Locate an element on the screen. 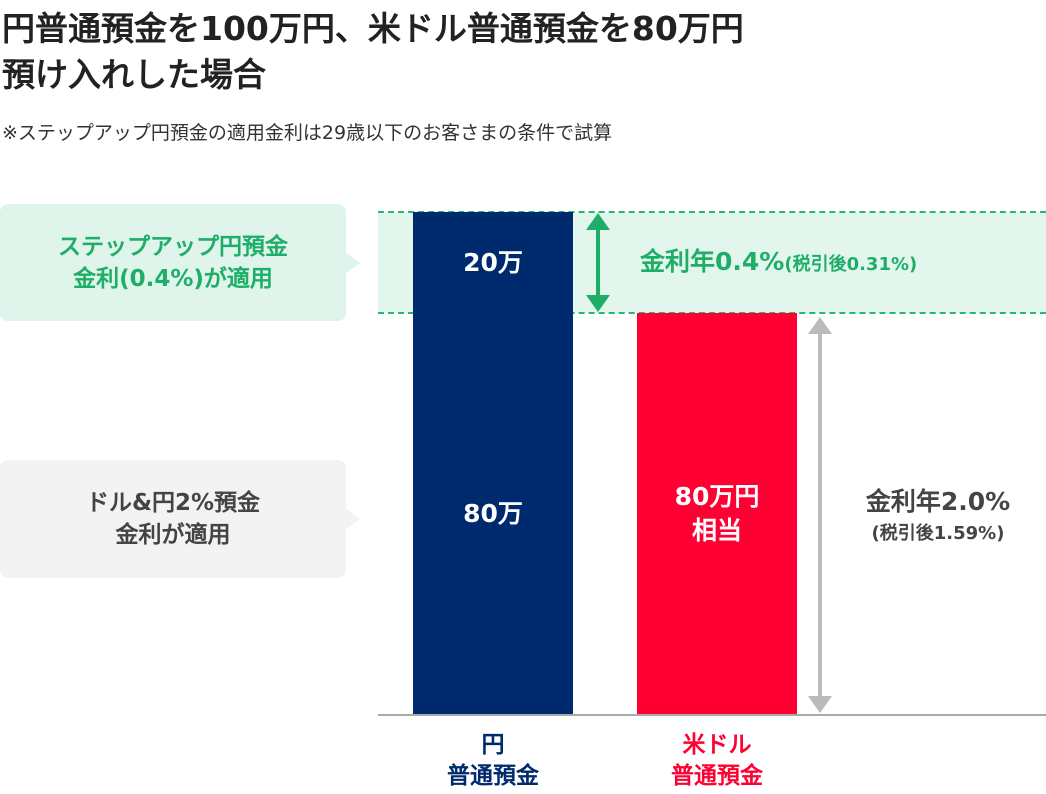 The width and height of the screenshot is (1046, 794). yen-axis-line-2: 普通預金 is located at coordinates (493, 776).